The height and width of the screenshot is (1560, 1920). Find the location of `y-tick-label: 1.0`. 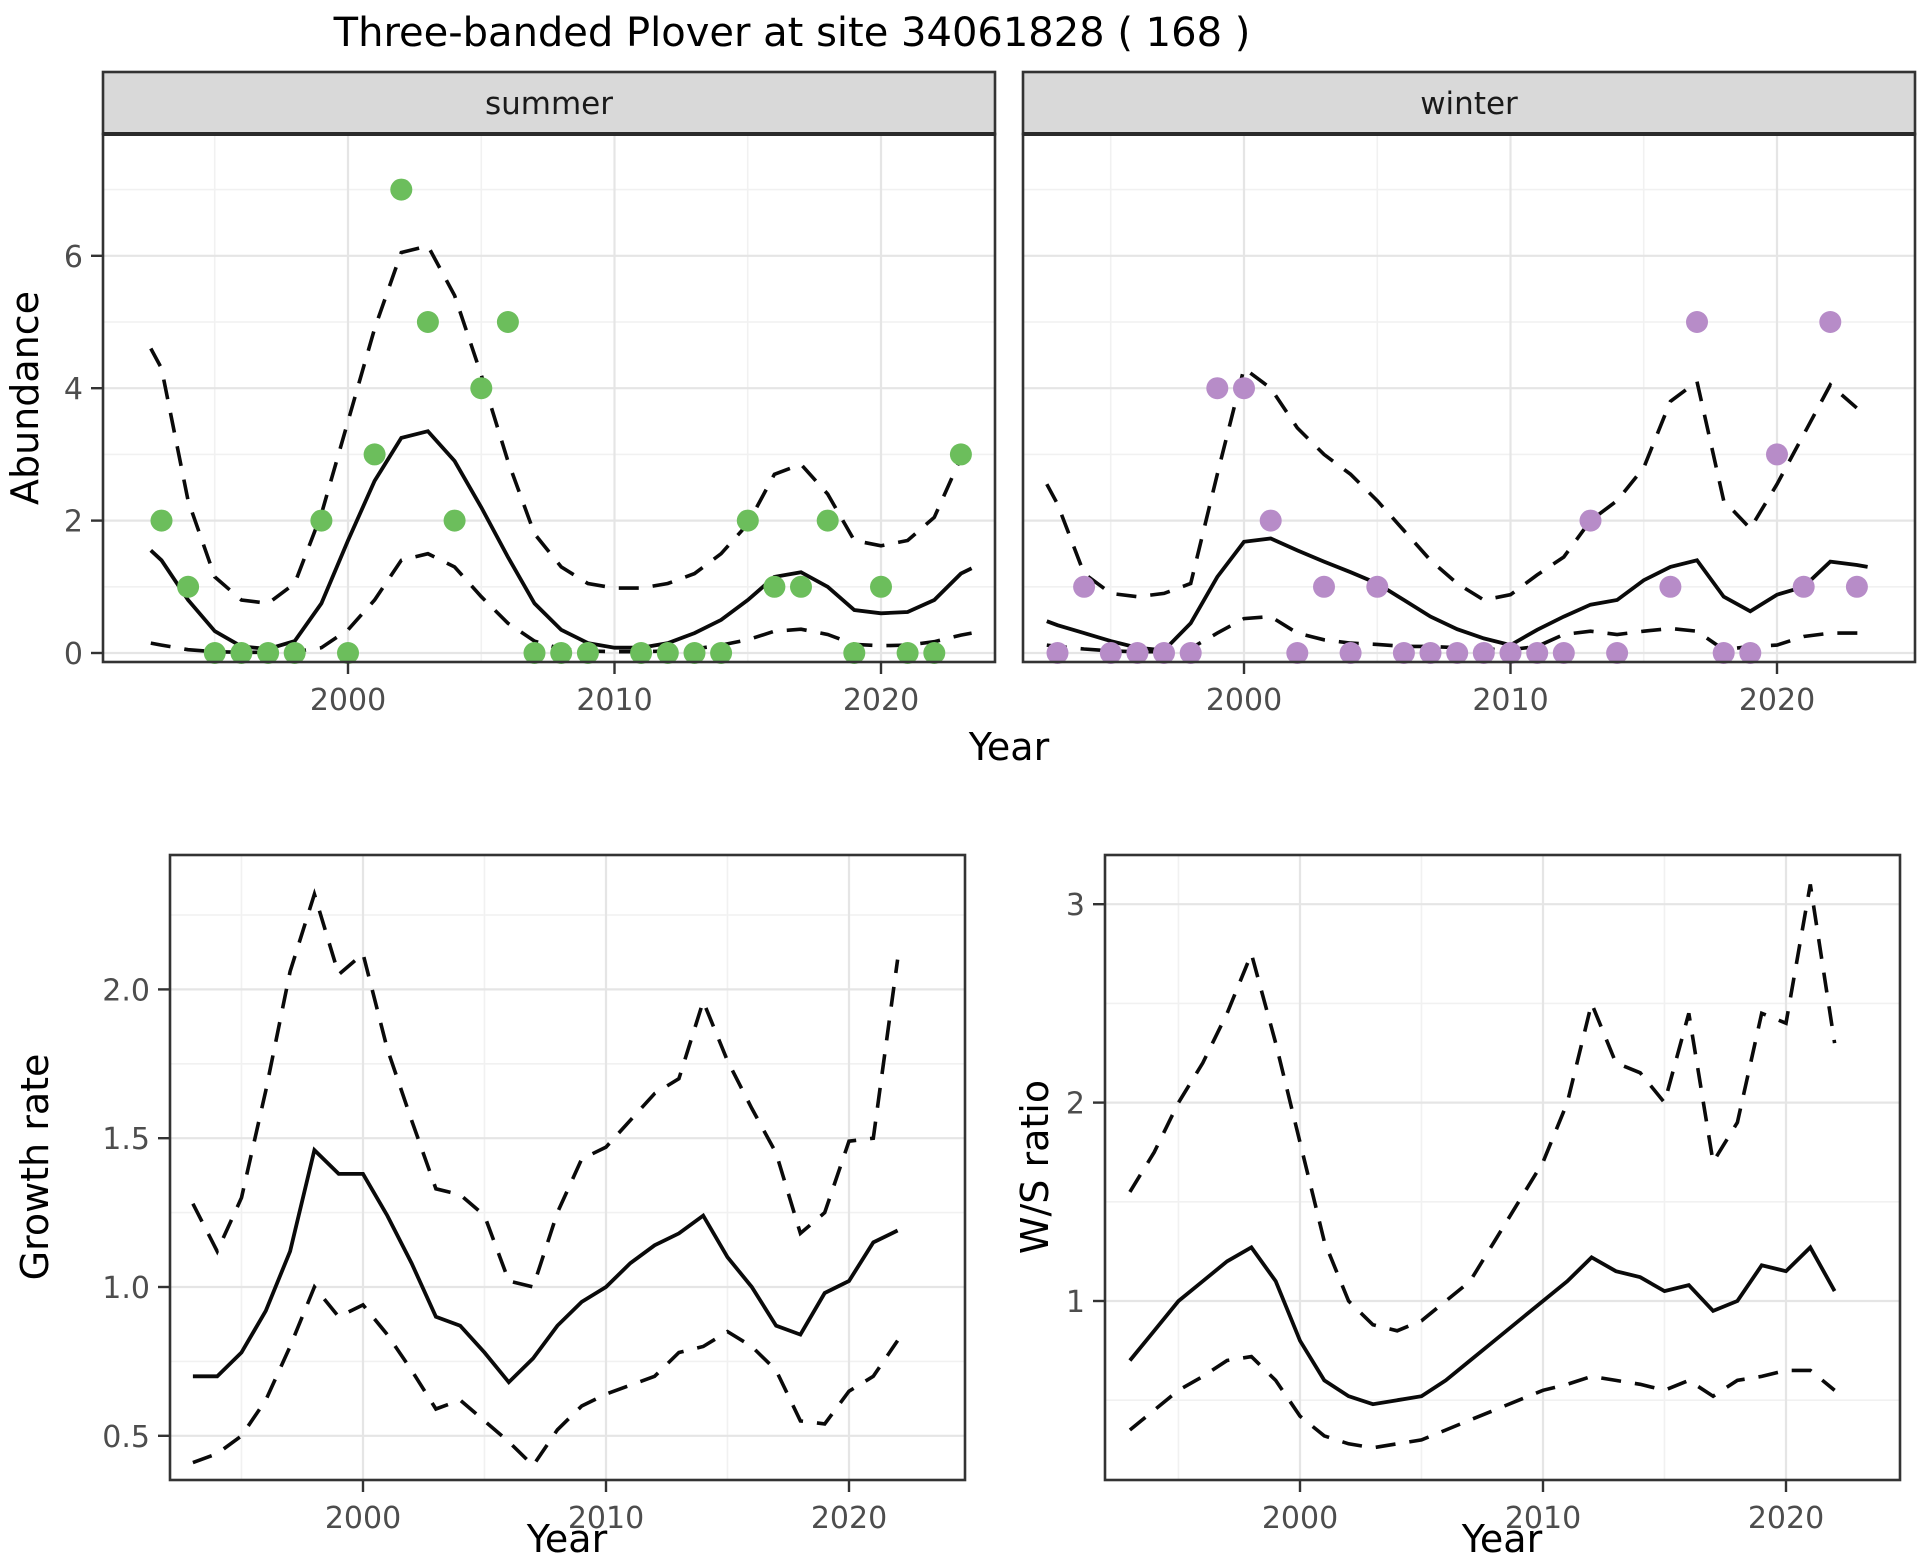

y-tick-label: 1.0 is located at coordinates (126, 1288).